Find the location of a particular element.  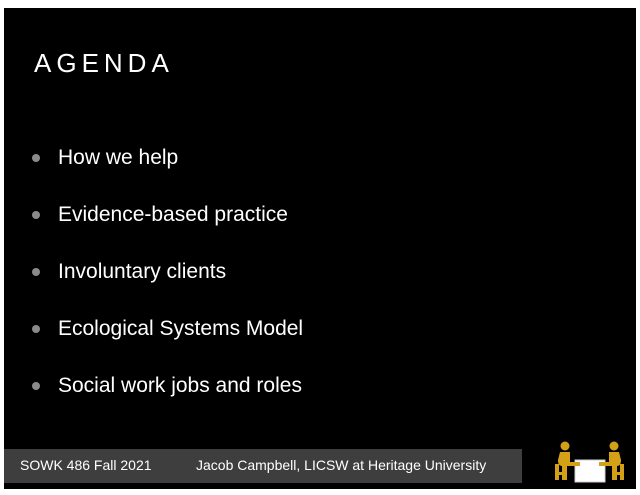

agenda-item-label: Evidence-based practice is located at coordinates (173, 214).